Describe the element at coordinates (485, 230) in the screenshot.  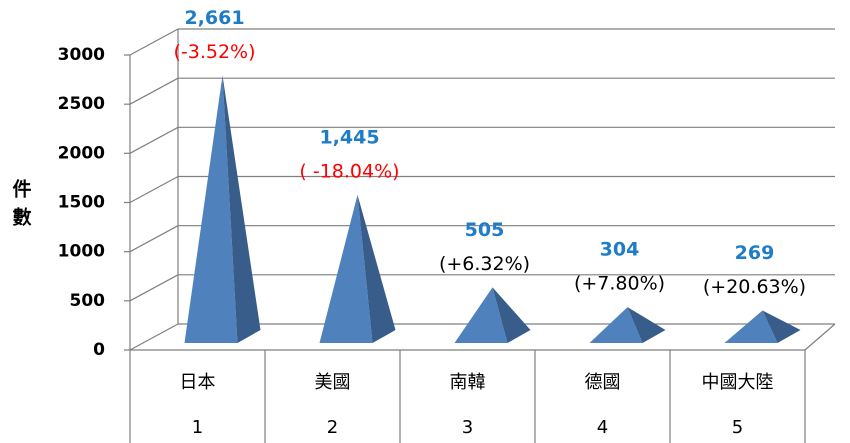
I see `value-label: 505` at that location.